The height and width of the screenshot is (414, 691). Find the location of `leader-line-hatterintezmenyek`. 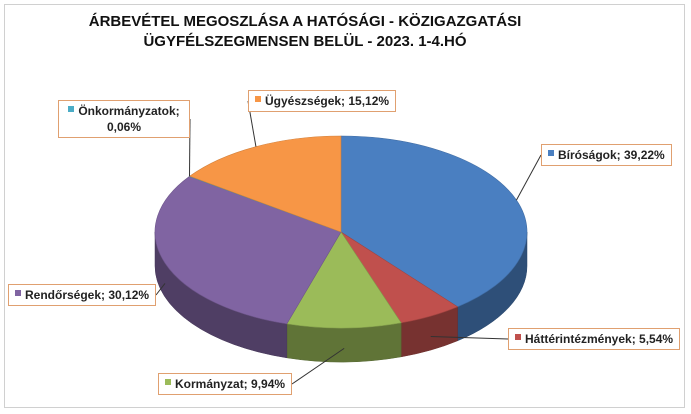

leader-line-hatterintezmenyek is located at coordinates (469, 337).